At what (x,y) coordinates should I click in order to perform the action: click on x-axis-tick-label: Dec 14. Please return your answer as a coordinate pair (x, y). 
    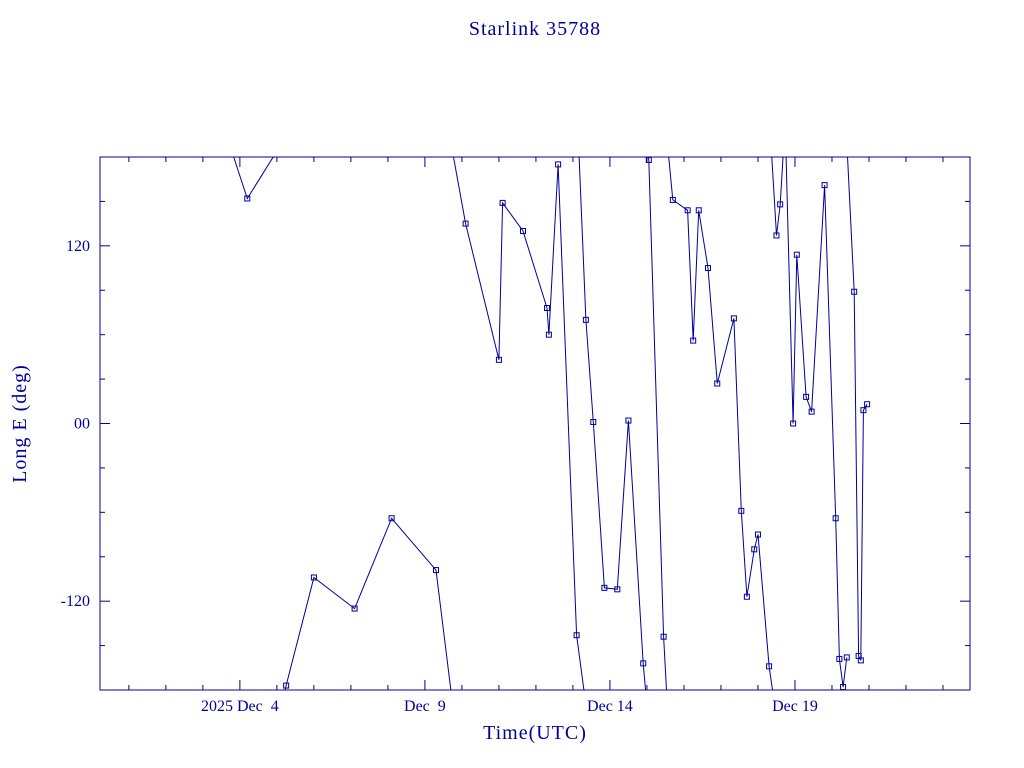
    Looking at the image, I should click on (610, 706).